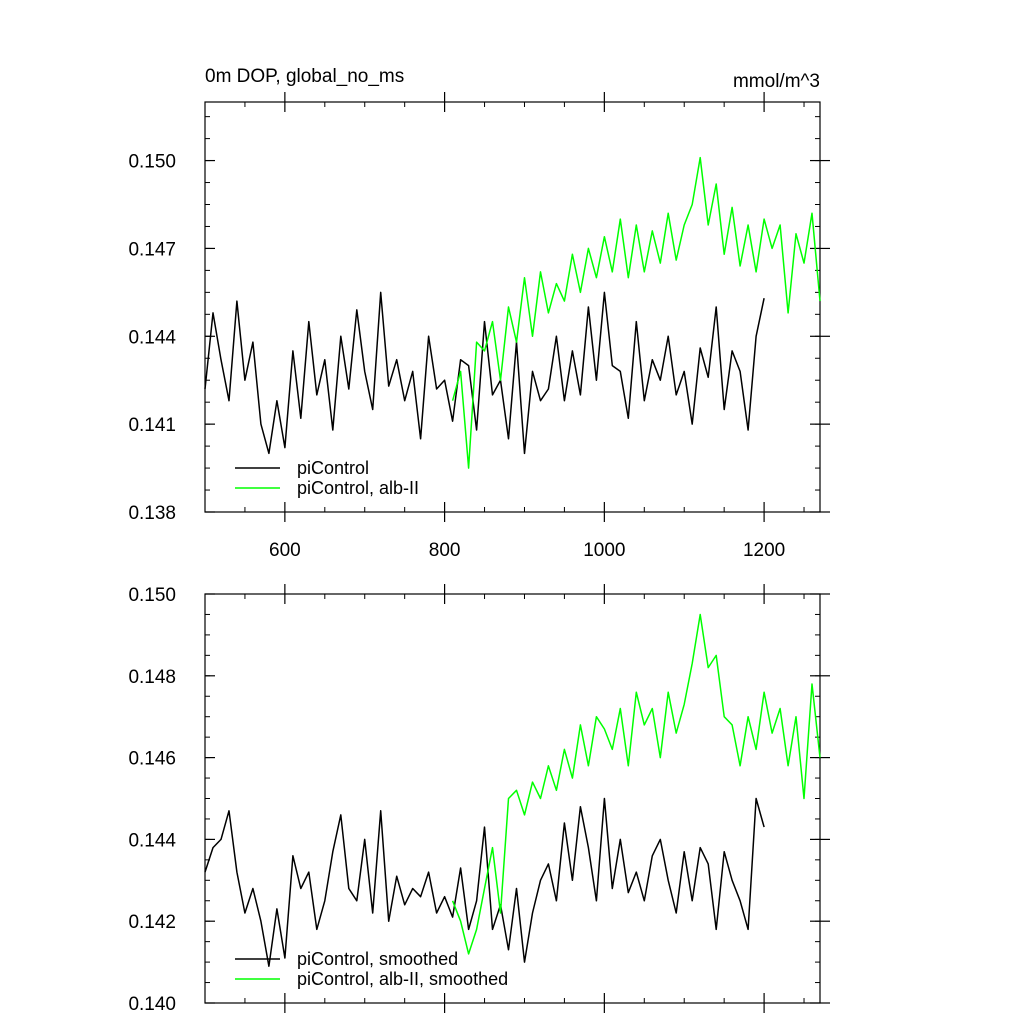  Describe the element at coordinates (604, 550) in the screenshot. I see `x-tick-label: 1000` at that location.